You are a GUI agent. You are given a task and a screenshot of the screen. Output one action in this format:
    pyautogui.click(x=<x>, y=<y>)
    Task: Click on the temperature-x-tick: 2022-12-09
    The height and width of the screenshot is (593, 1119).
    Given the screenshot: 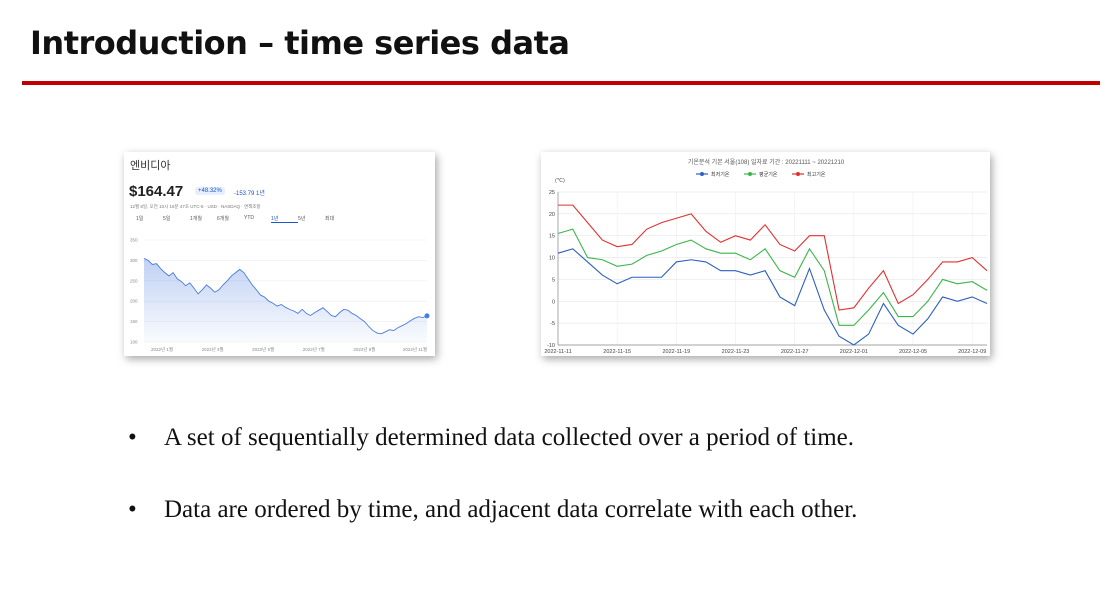 What is the action you would take?
    pyautogui.click(x=972, y=352)
    